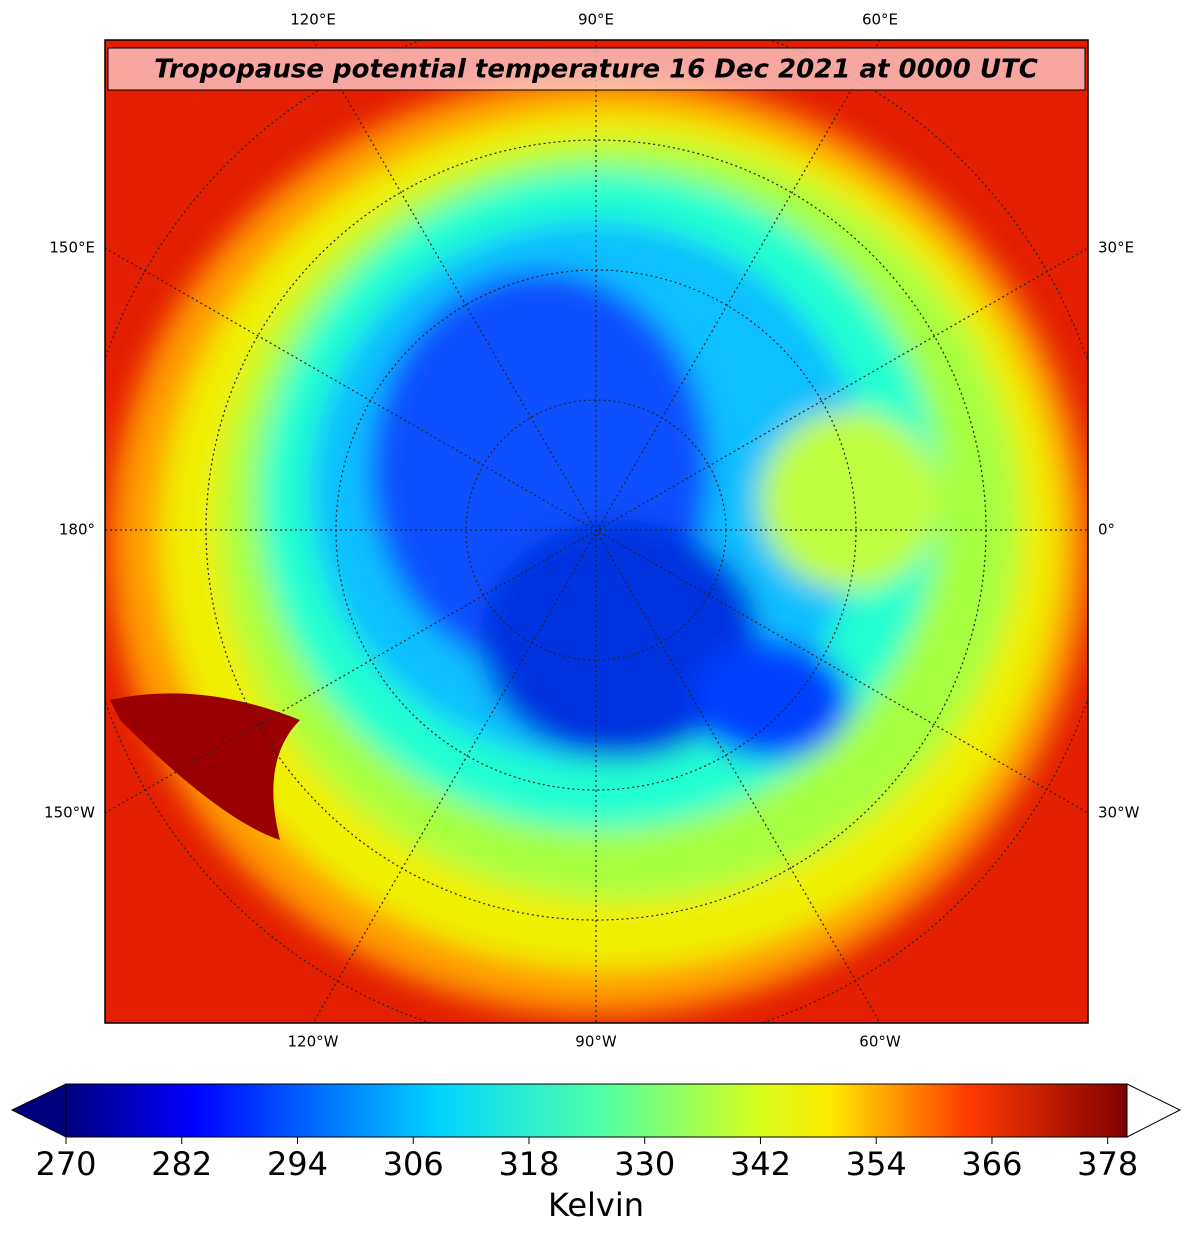 Image resolution: width=1192 pixels, height=1242 pixels. I want to click on colorbar-tick-label: 330, so click(644, 1164).